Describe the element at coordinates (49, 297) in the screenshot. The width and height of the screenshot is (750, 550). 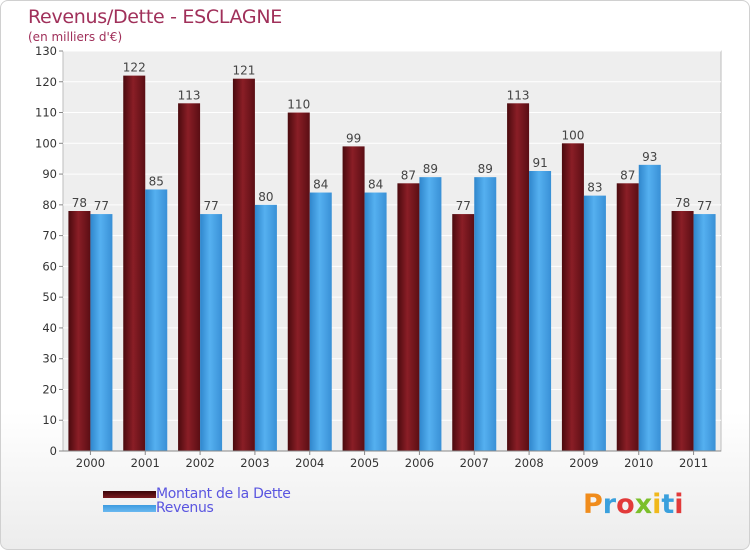
I see `y-tick-label: 50` at that location.